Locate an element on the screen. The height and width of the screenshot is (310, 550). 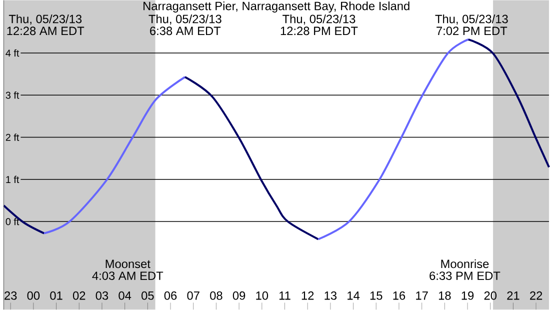
x-tick-label: 19 is located at coordinates (468, 295).